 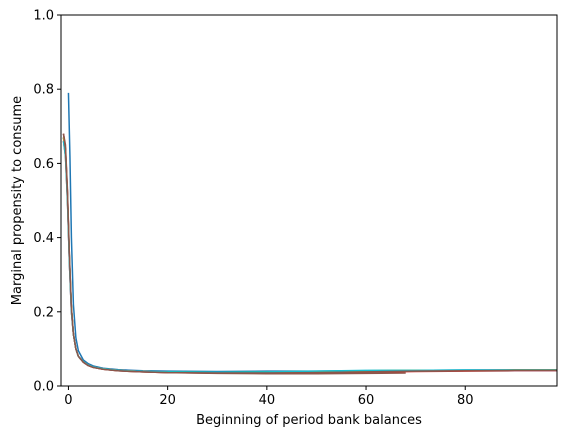 I want to click on y-tick-label: 0.0, so click(x=43, y=387).